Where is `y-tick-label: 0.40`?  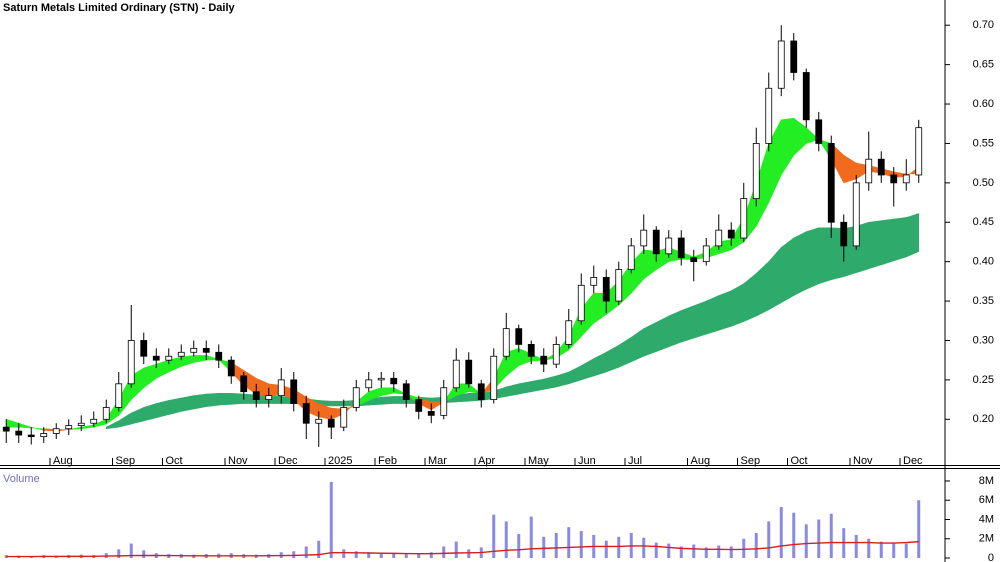
y-tick-label: 0.40 is located at coordinates (983, 262).